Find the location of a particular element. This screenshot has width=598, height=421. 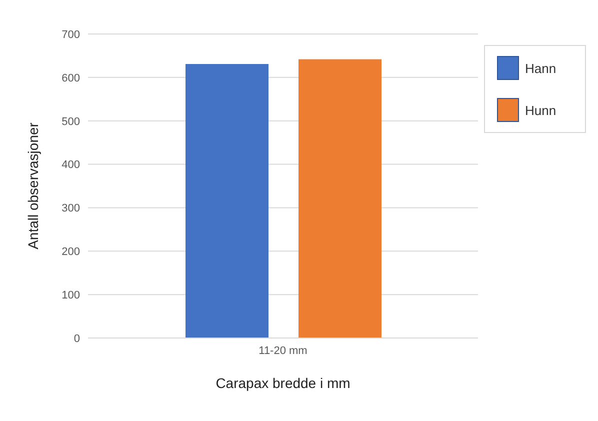

x-tick-label: 11-20 mm is located at coordinates (283, 350).